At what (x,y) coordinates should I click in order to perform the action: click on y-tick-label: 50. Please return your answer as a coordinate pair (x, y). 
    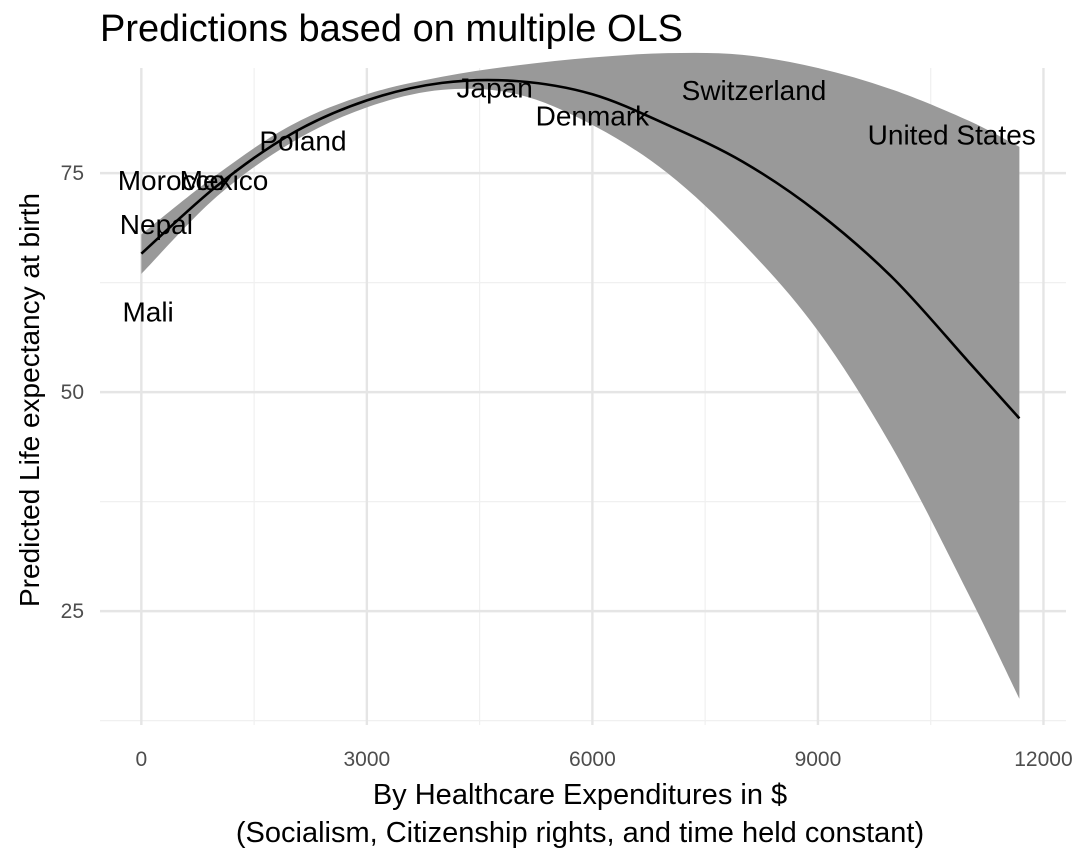
    Looking at the image, I should click on (72, 392).